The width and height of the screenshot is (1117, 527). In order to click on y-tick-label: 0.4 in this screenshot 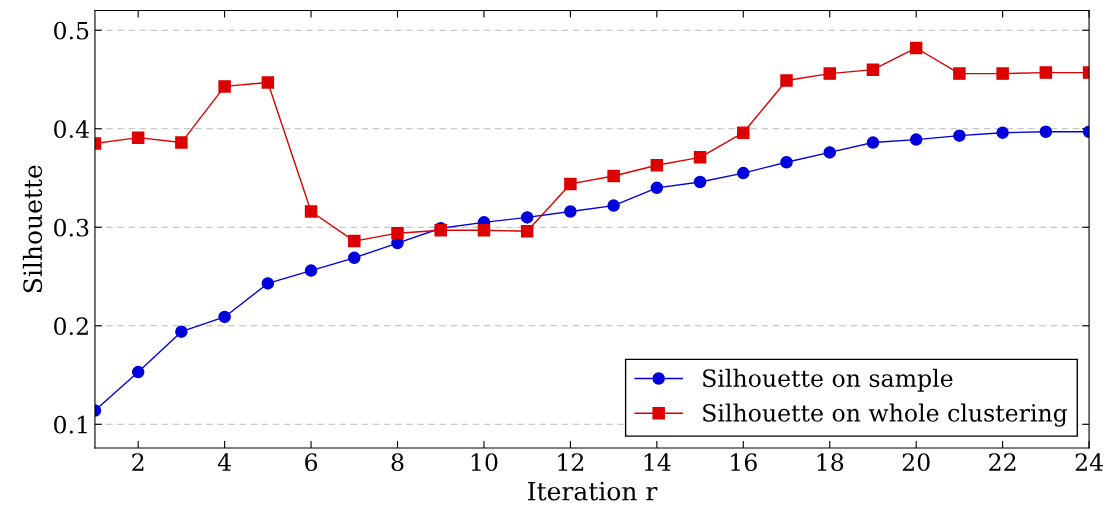, I will do `click(71, 129)`.